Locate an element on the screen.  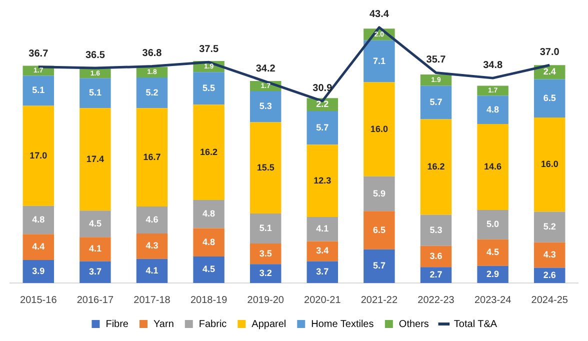
x-tick-label: 2024-25 is located at coordinates (549, 300).